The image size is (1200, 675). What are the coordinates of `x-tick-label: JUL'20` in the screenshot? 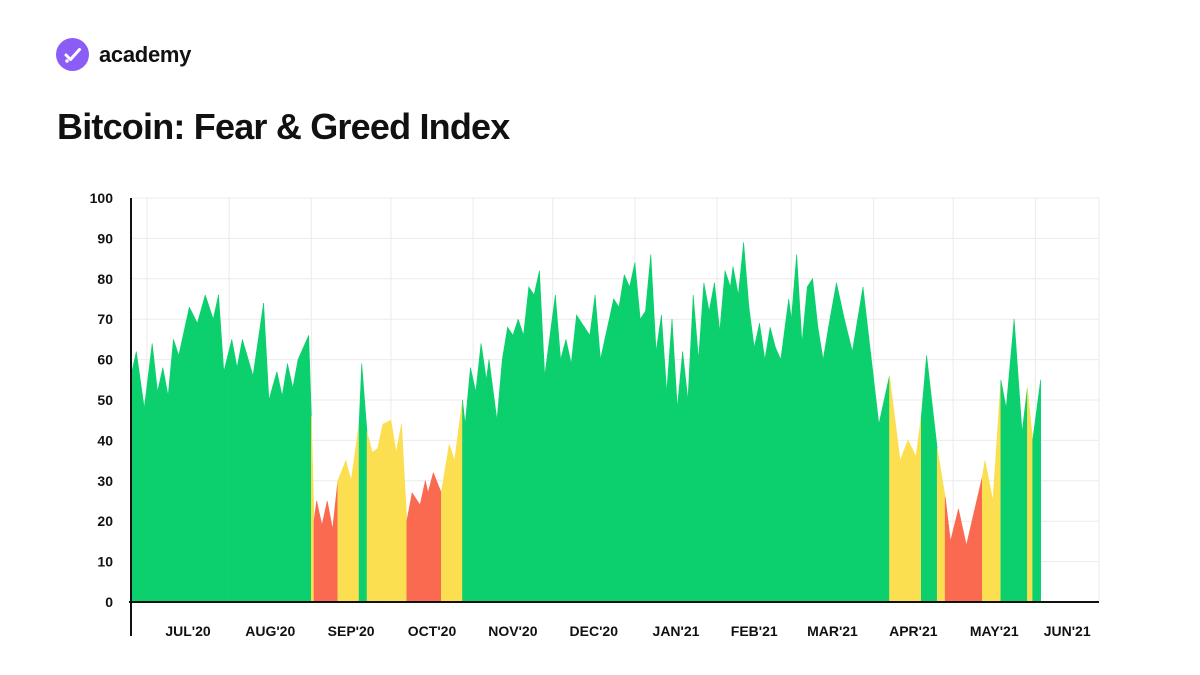 It's located at (188, 631).